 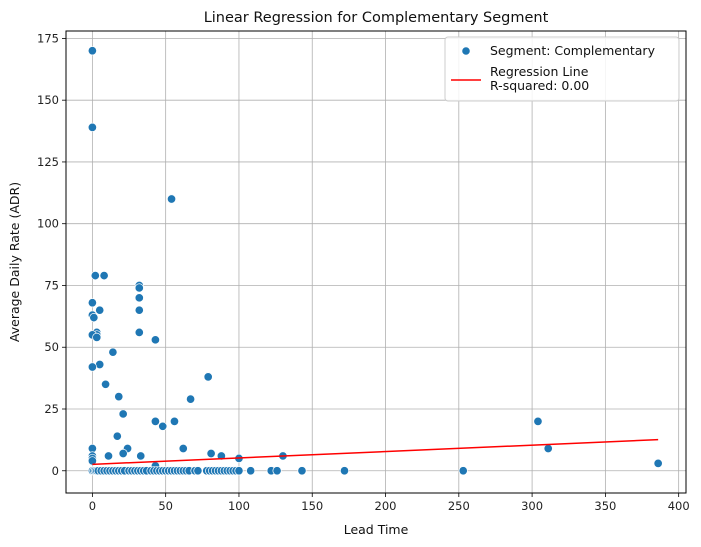 What do you see at coordinates (51, 347) in the screenshot?
I see `y-tick-label: 50` at bounding box center [51, 347].